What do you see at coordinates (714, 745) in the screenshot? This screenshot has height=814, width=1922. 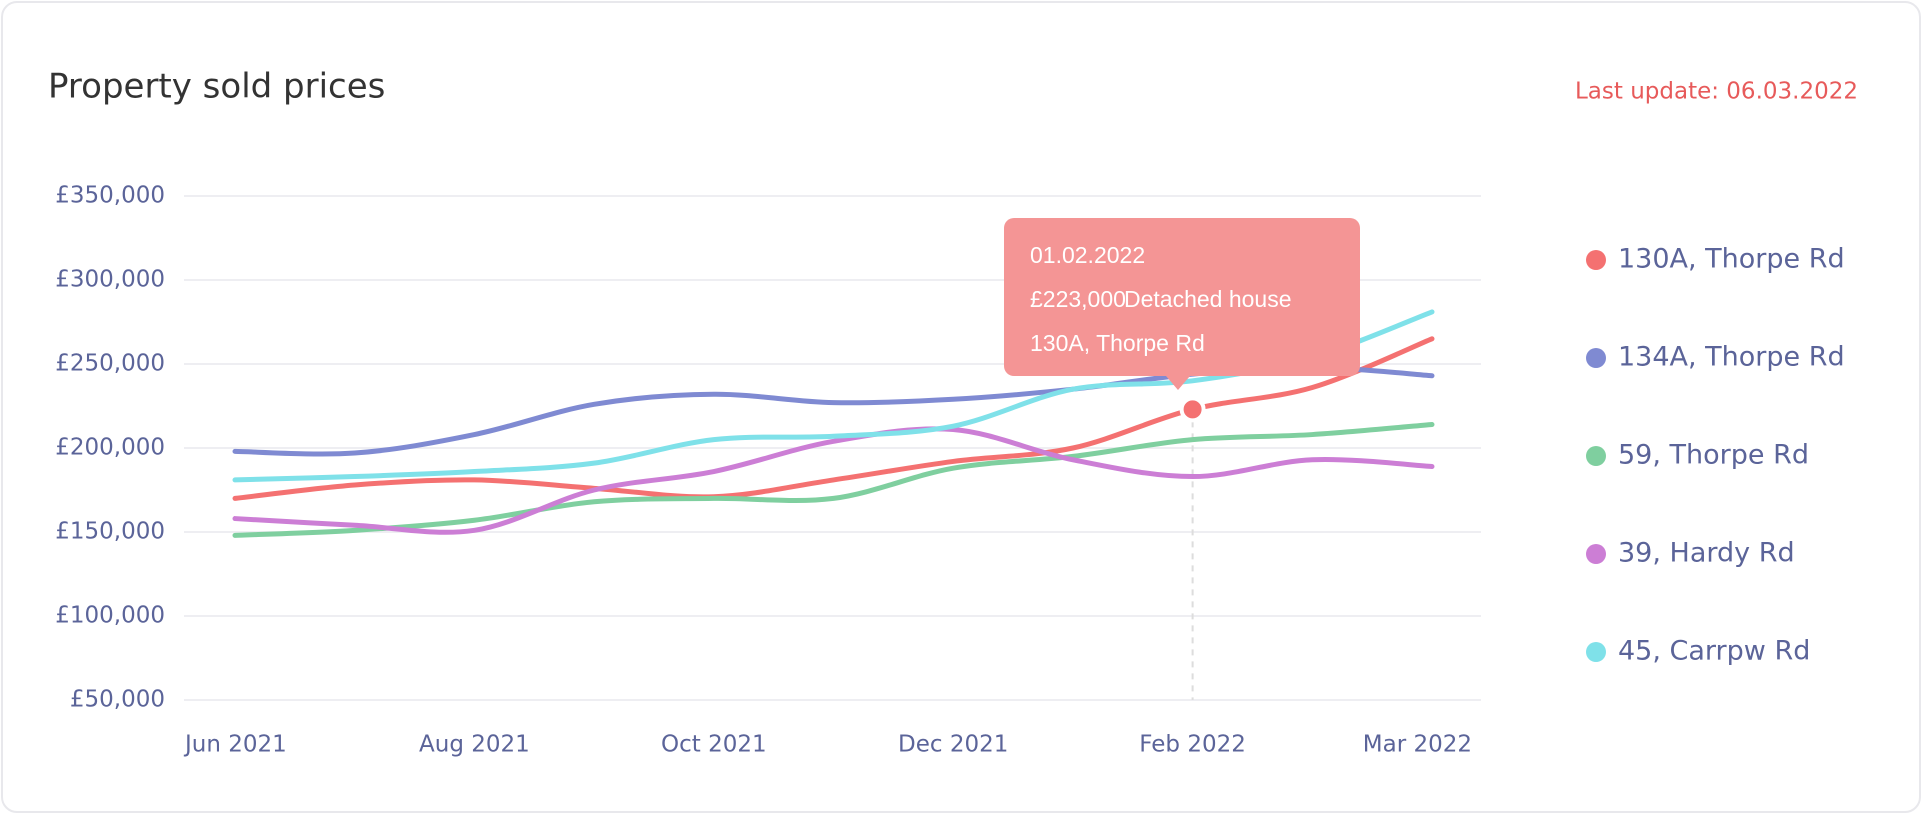 I see `x-tick-label: Oct 2021` at bounding box center [714, 745].